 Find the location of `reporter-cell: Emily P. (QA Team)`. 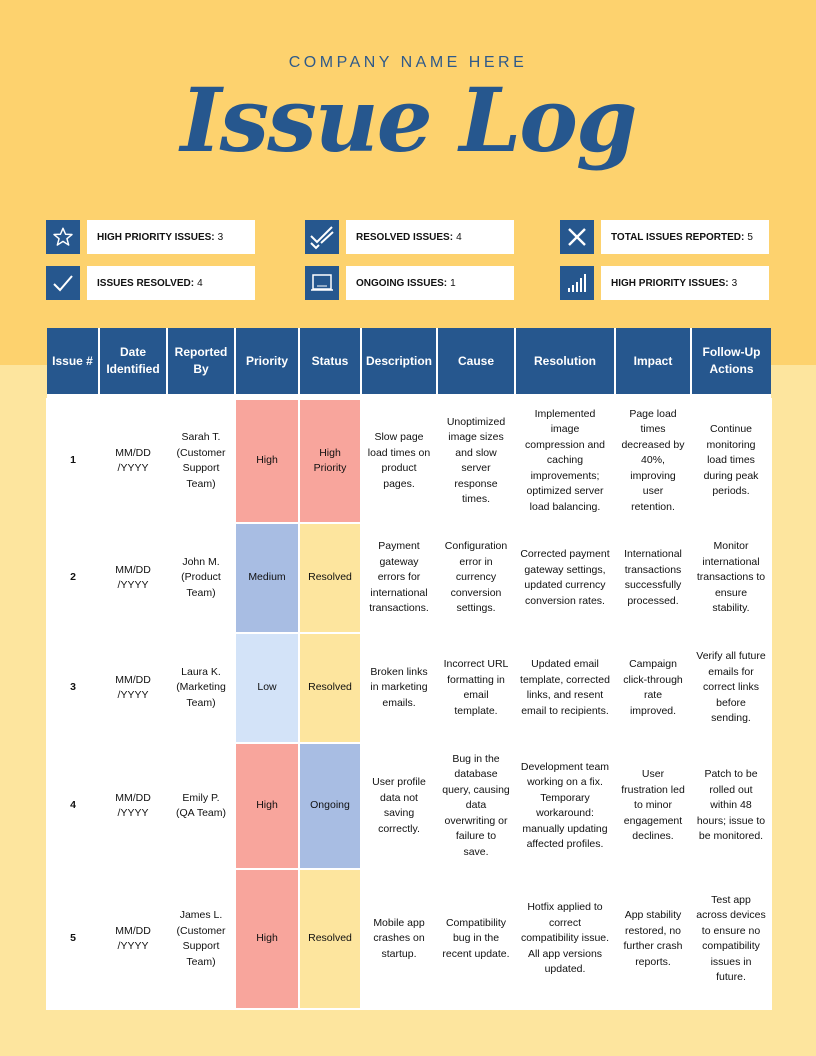

reporter-cell: Emily P. (QA Team) is located at coordinates (201, 806).